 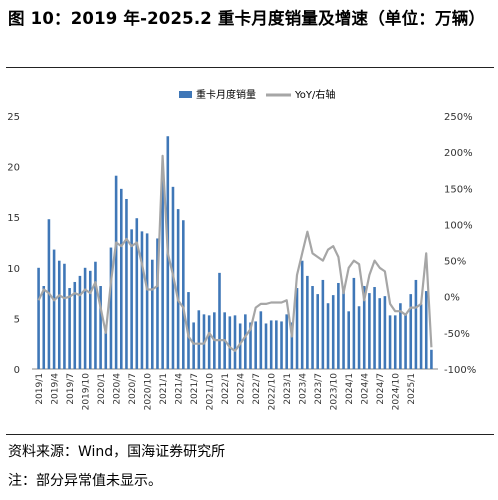 What do you see at coordinates (458, 225) in the screenshot?
I see `right-axis-tick-label: 100%` at bounding box center [458, 225].